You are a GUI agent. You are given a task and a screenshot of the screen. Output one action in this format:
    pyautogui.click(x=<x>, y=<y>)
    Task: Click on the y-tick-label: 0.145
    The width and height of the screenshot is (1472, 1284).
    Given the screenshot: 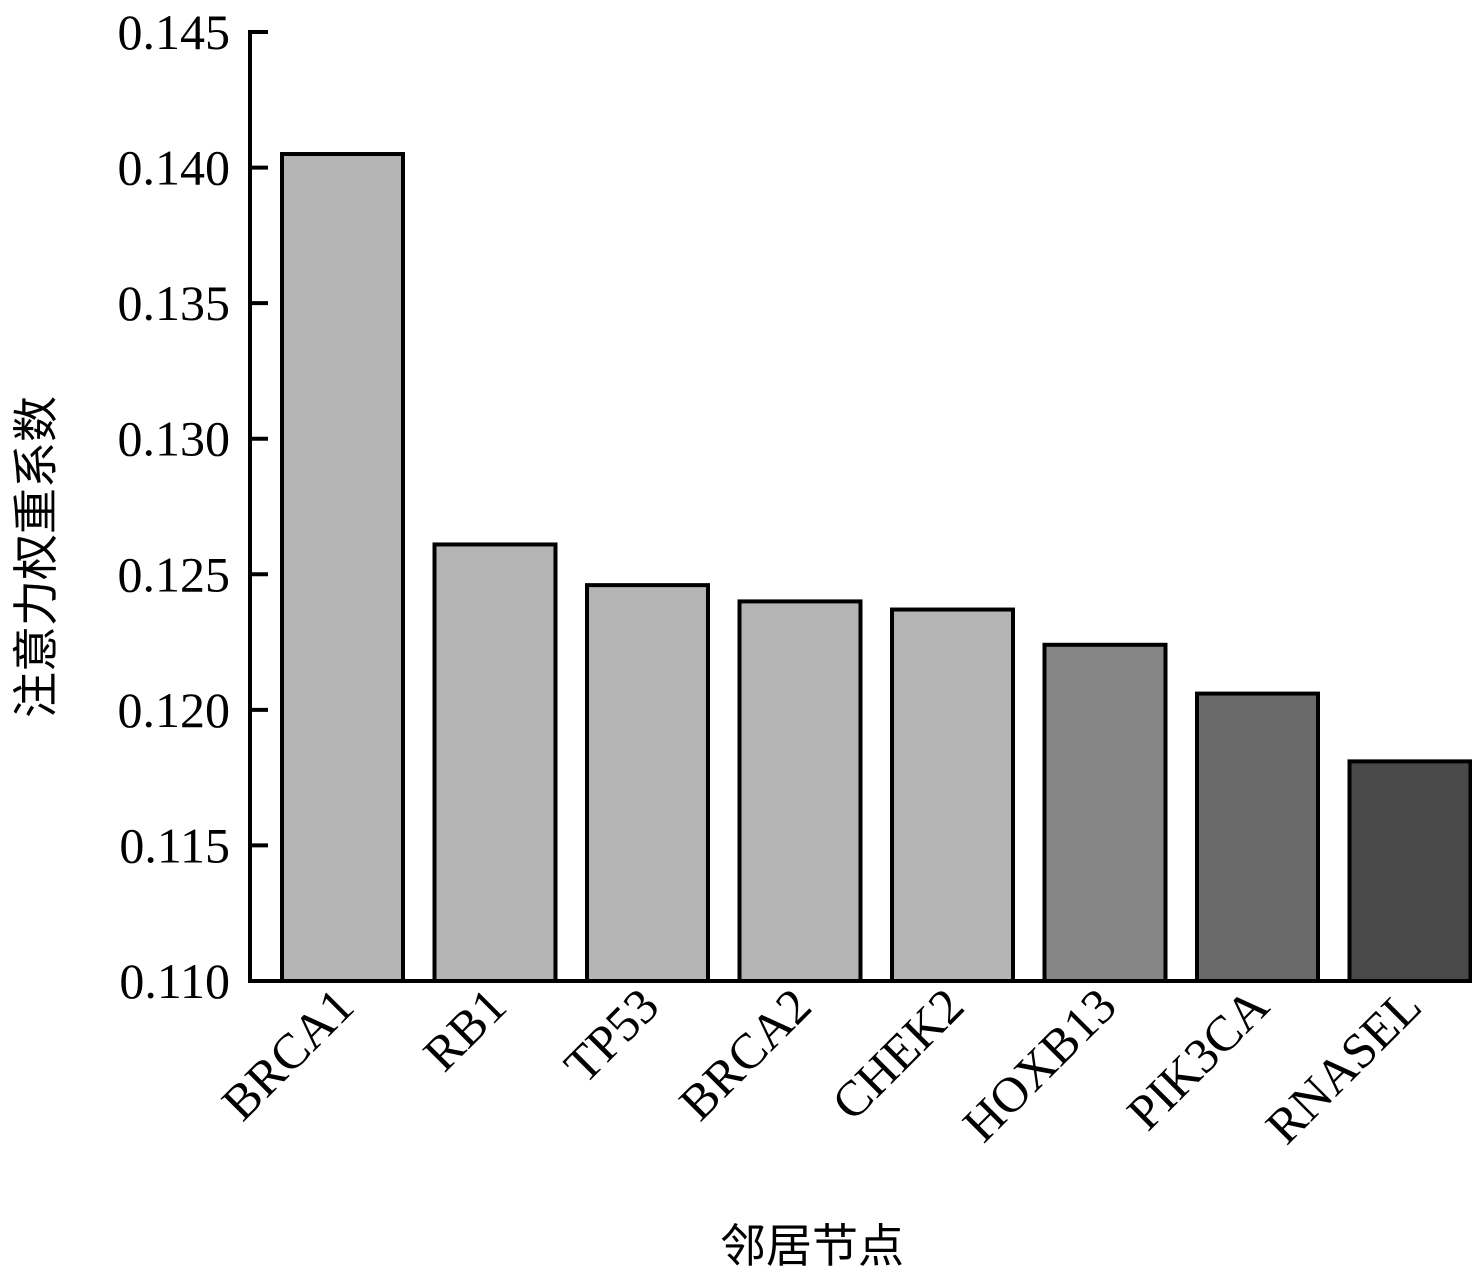 What is the action you would take?
    pyautogui.click(x=174, y=32)
    